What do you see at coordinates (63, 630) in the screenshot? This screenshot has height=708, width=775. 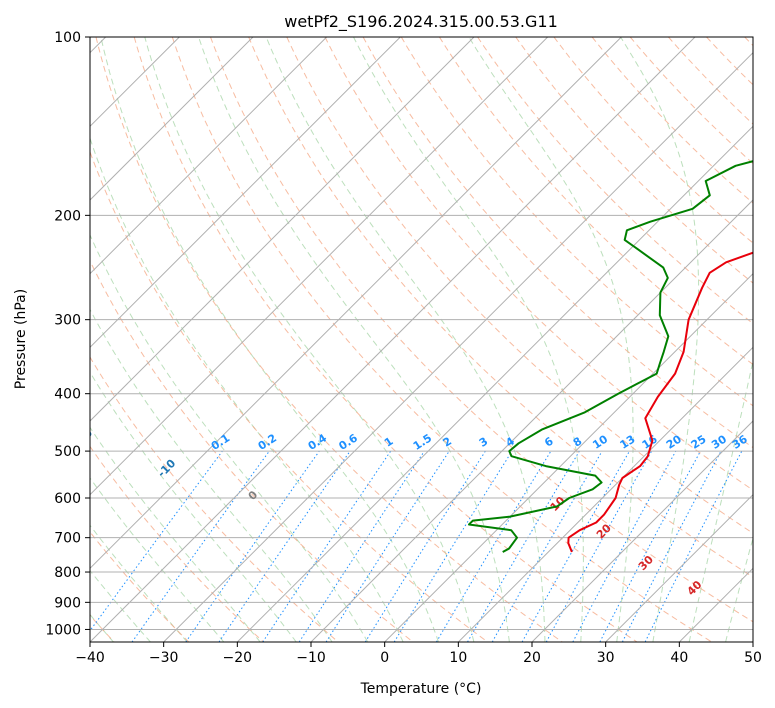 I see `y-tick-label: 1000` at bounding box center [63, 630].